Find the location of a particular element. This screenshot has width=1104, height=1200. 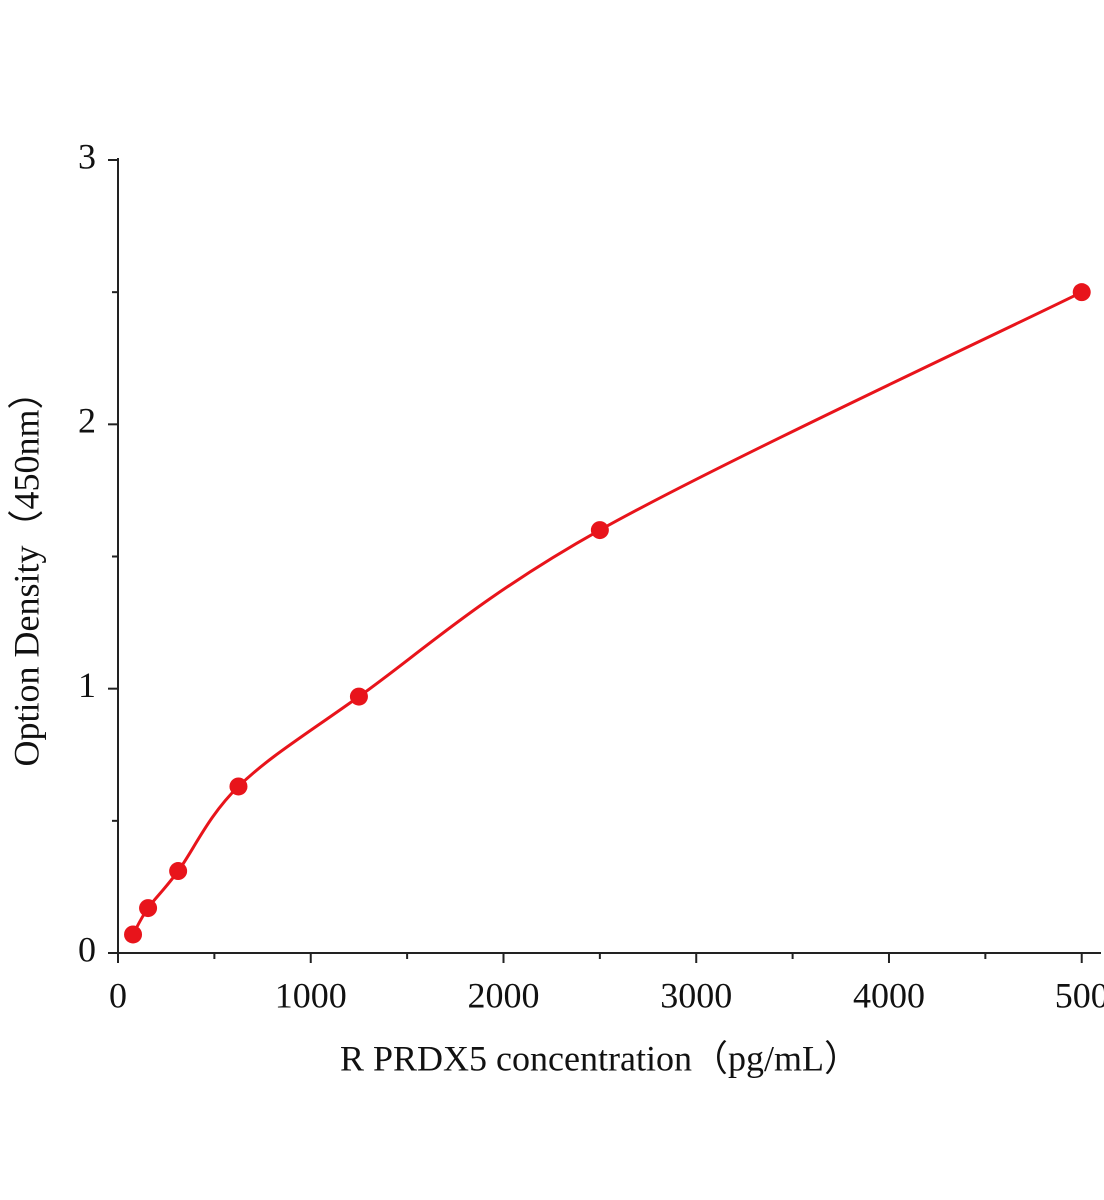

x-tick-label: 500 is located at coordinates (1079, 995).